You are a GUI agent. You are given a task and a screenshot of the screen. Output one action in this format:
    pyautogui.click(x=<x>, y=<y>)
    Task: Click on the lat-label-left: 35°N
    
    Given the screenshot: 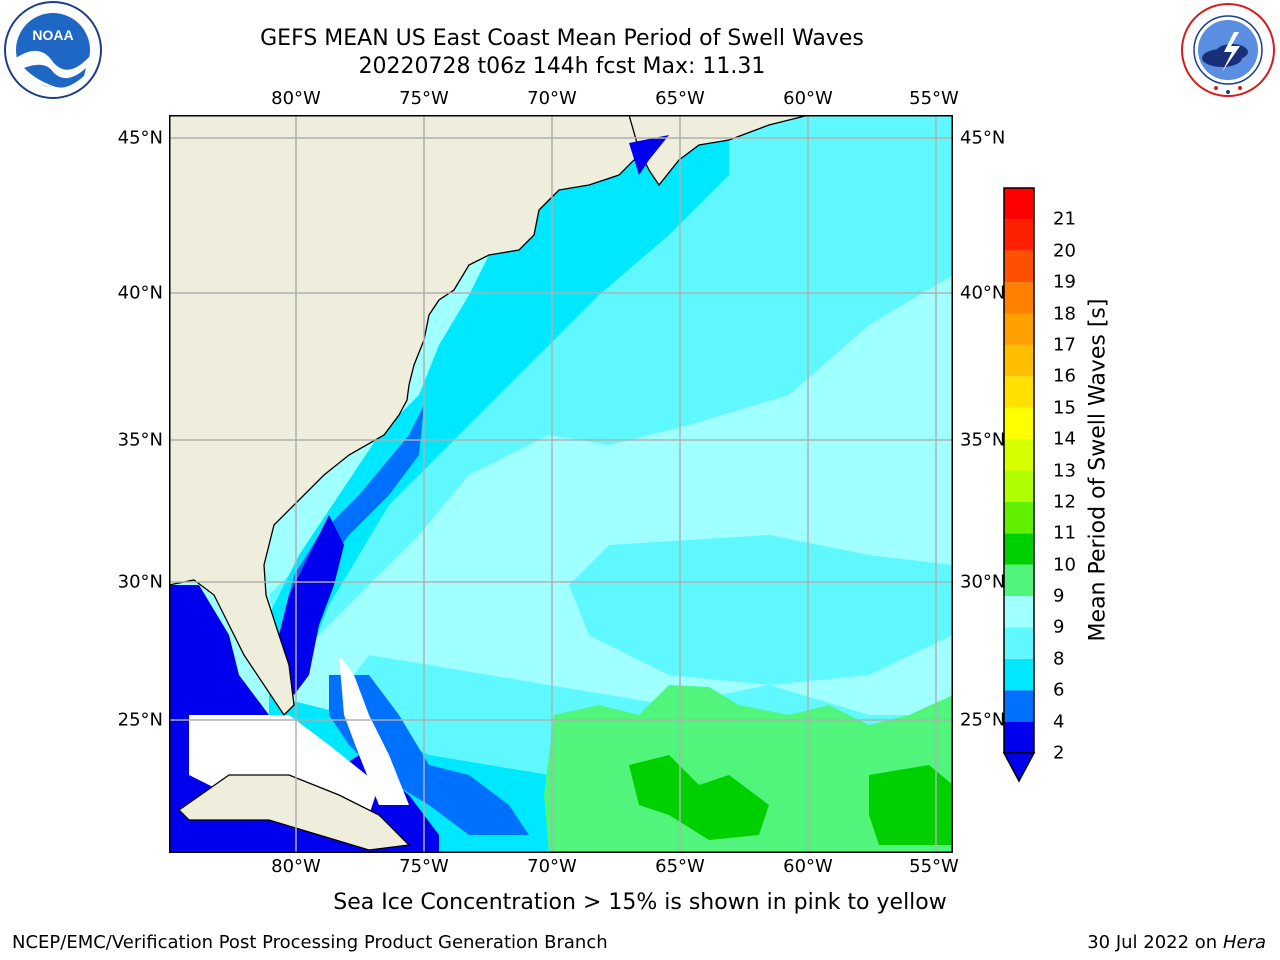 What is the action you would take?
    pyautogui.click(x=140, y=440)
    